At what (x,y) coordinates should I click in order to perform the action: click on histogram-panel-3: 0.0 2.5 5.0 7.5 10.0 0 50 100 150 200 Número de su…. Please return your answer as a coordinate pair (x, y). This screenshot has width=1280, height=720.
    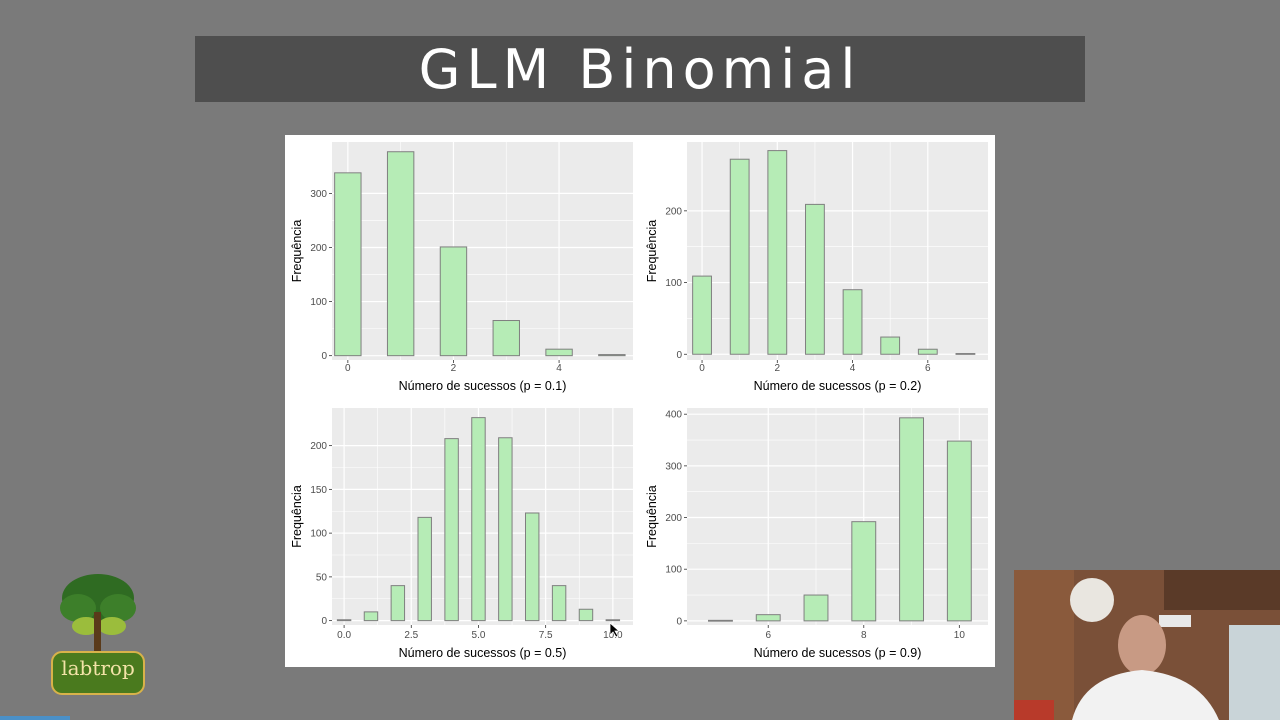
    Looking at the image, I should click on (461, 534).